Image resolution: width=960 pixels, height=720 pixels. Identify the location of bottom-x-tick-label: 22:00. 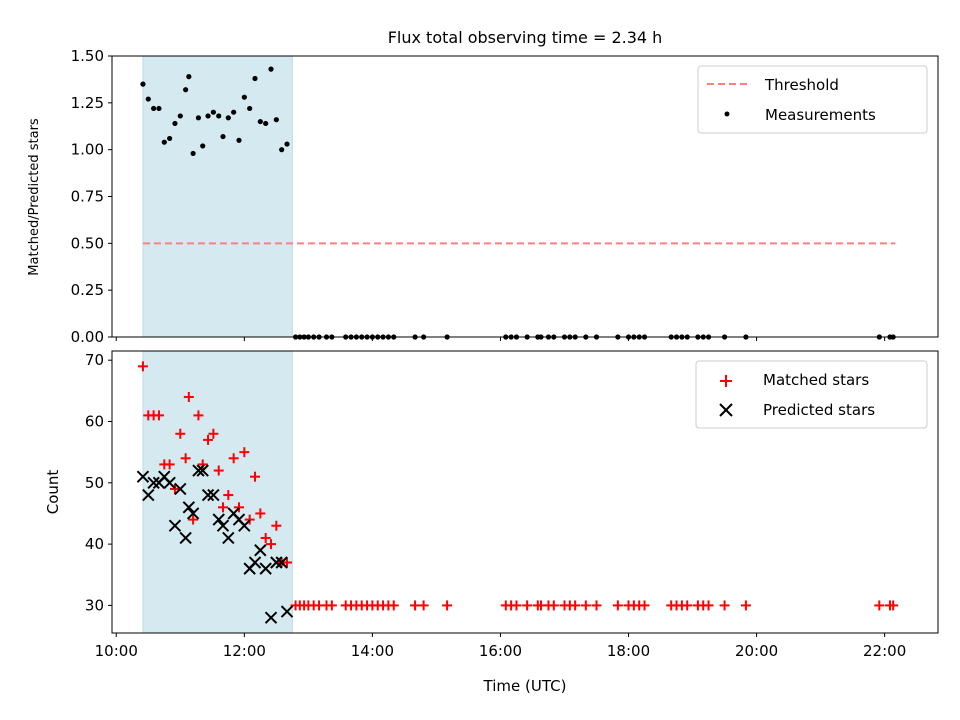
(884, 651).